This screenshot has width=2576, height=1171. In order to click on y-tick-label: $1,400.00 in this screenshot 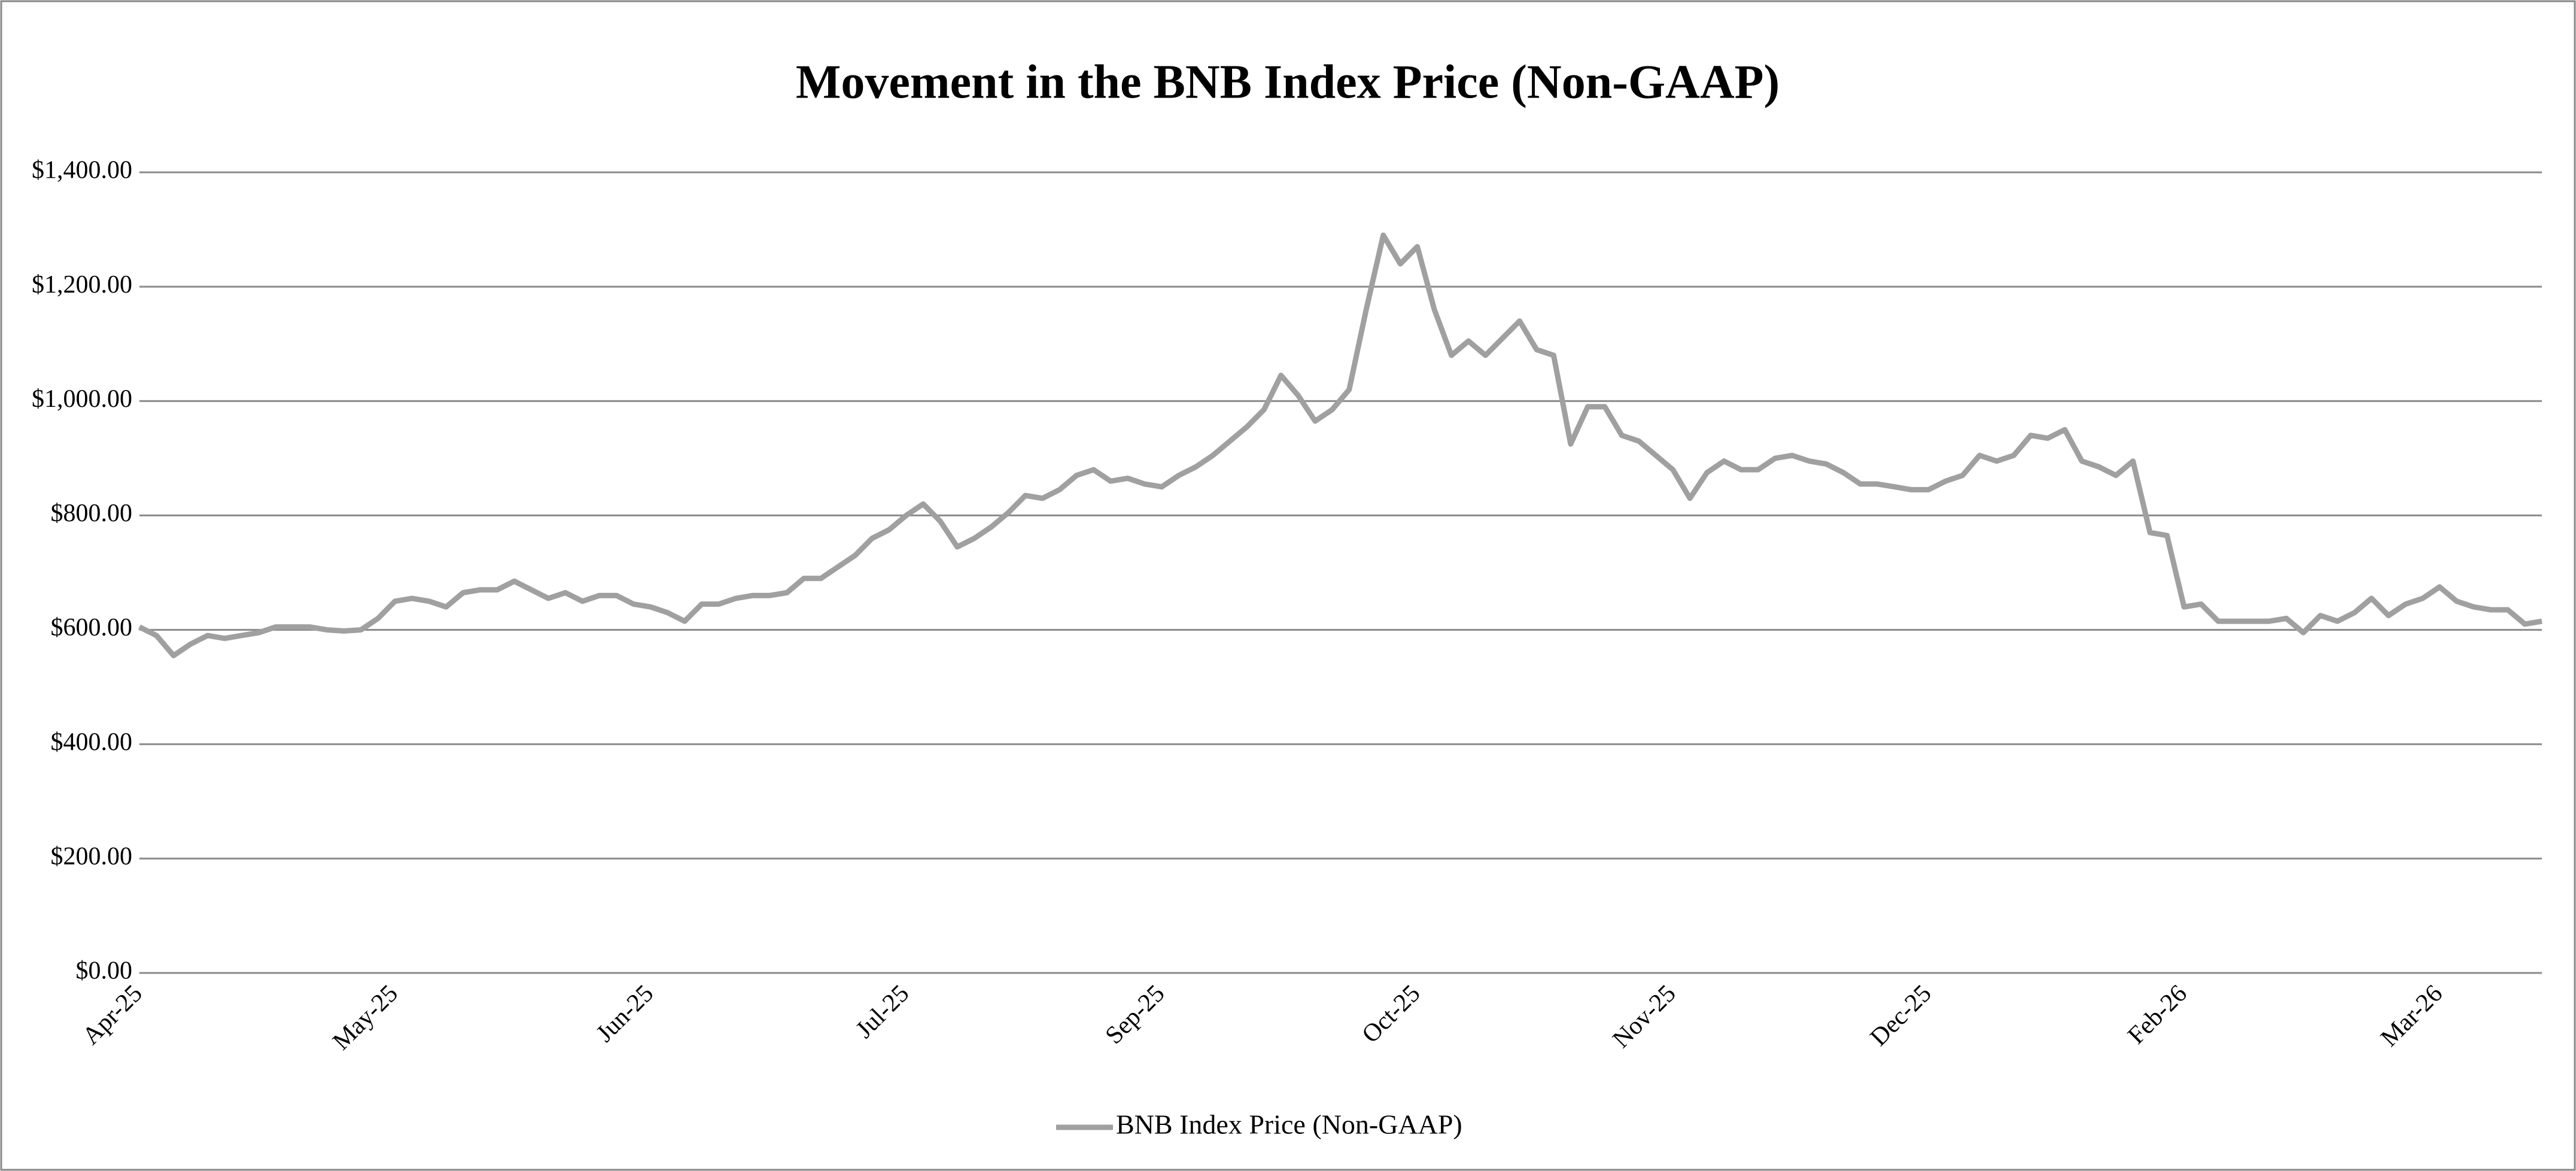, I will do `click(82, 170)`.